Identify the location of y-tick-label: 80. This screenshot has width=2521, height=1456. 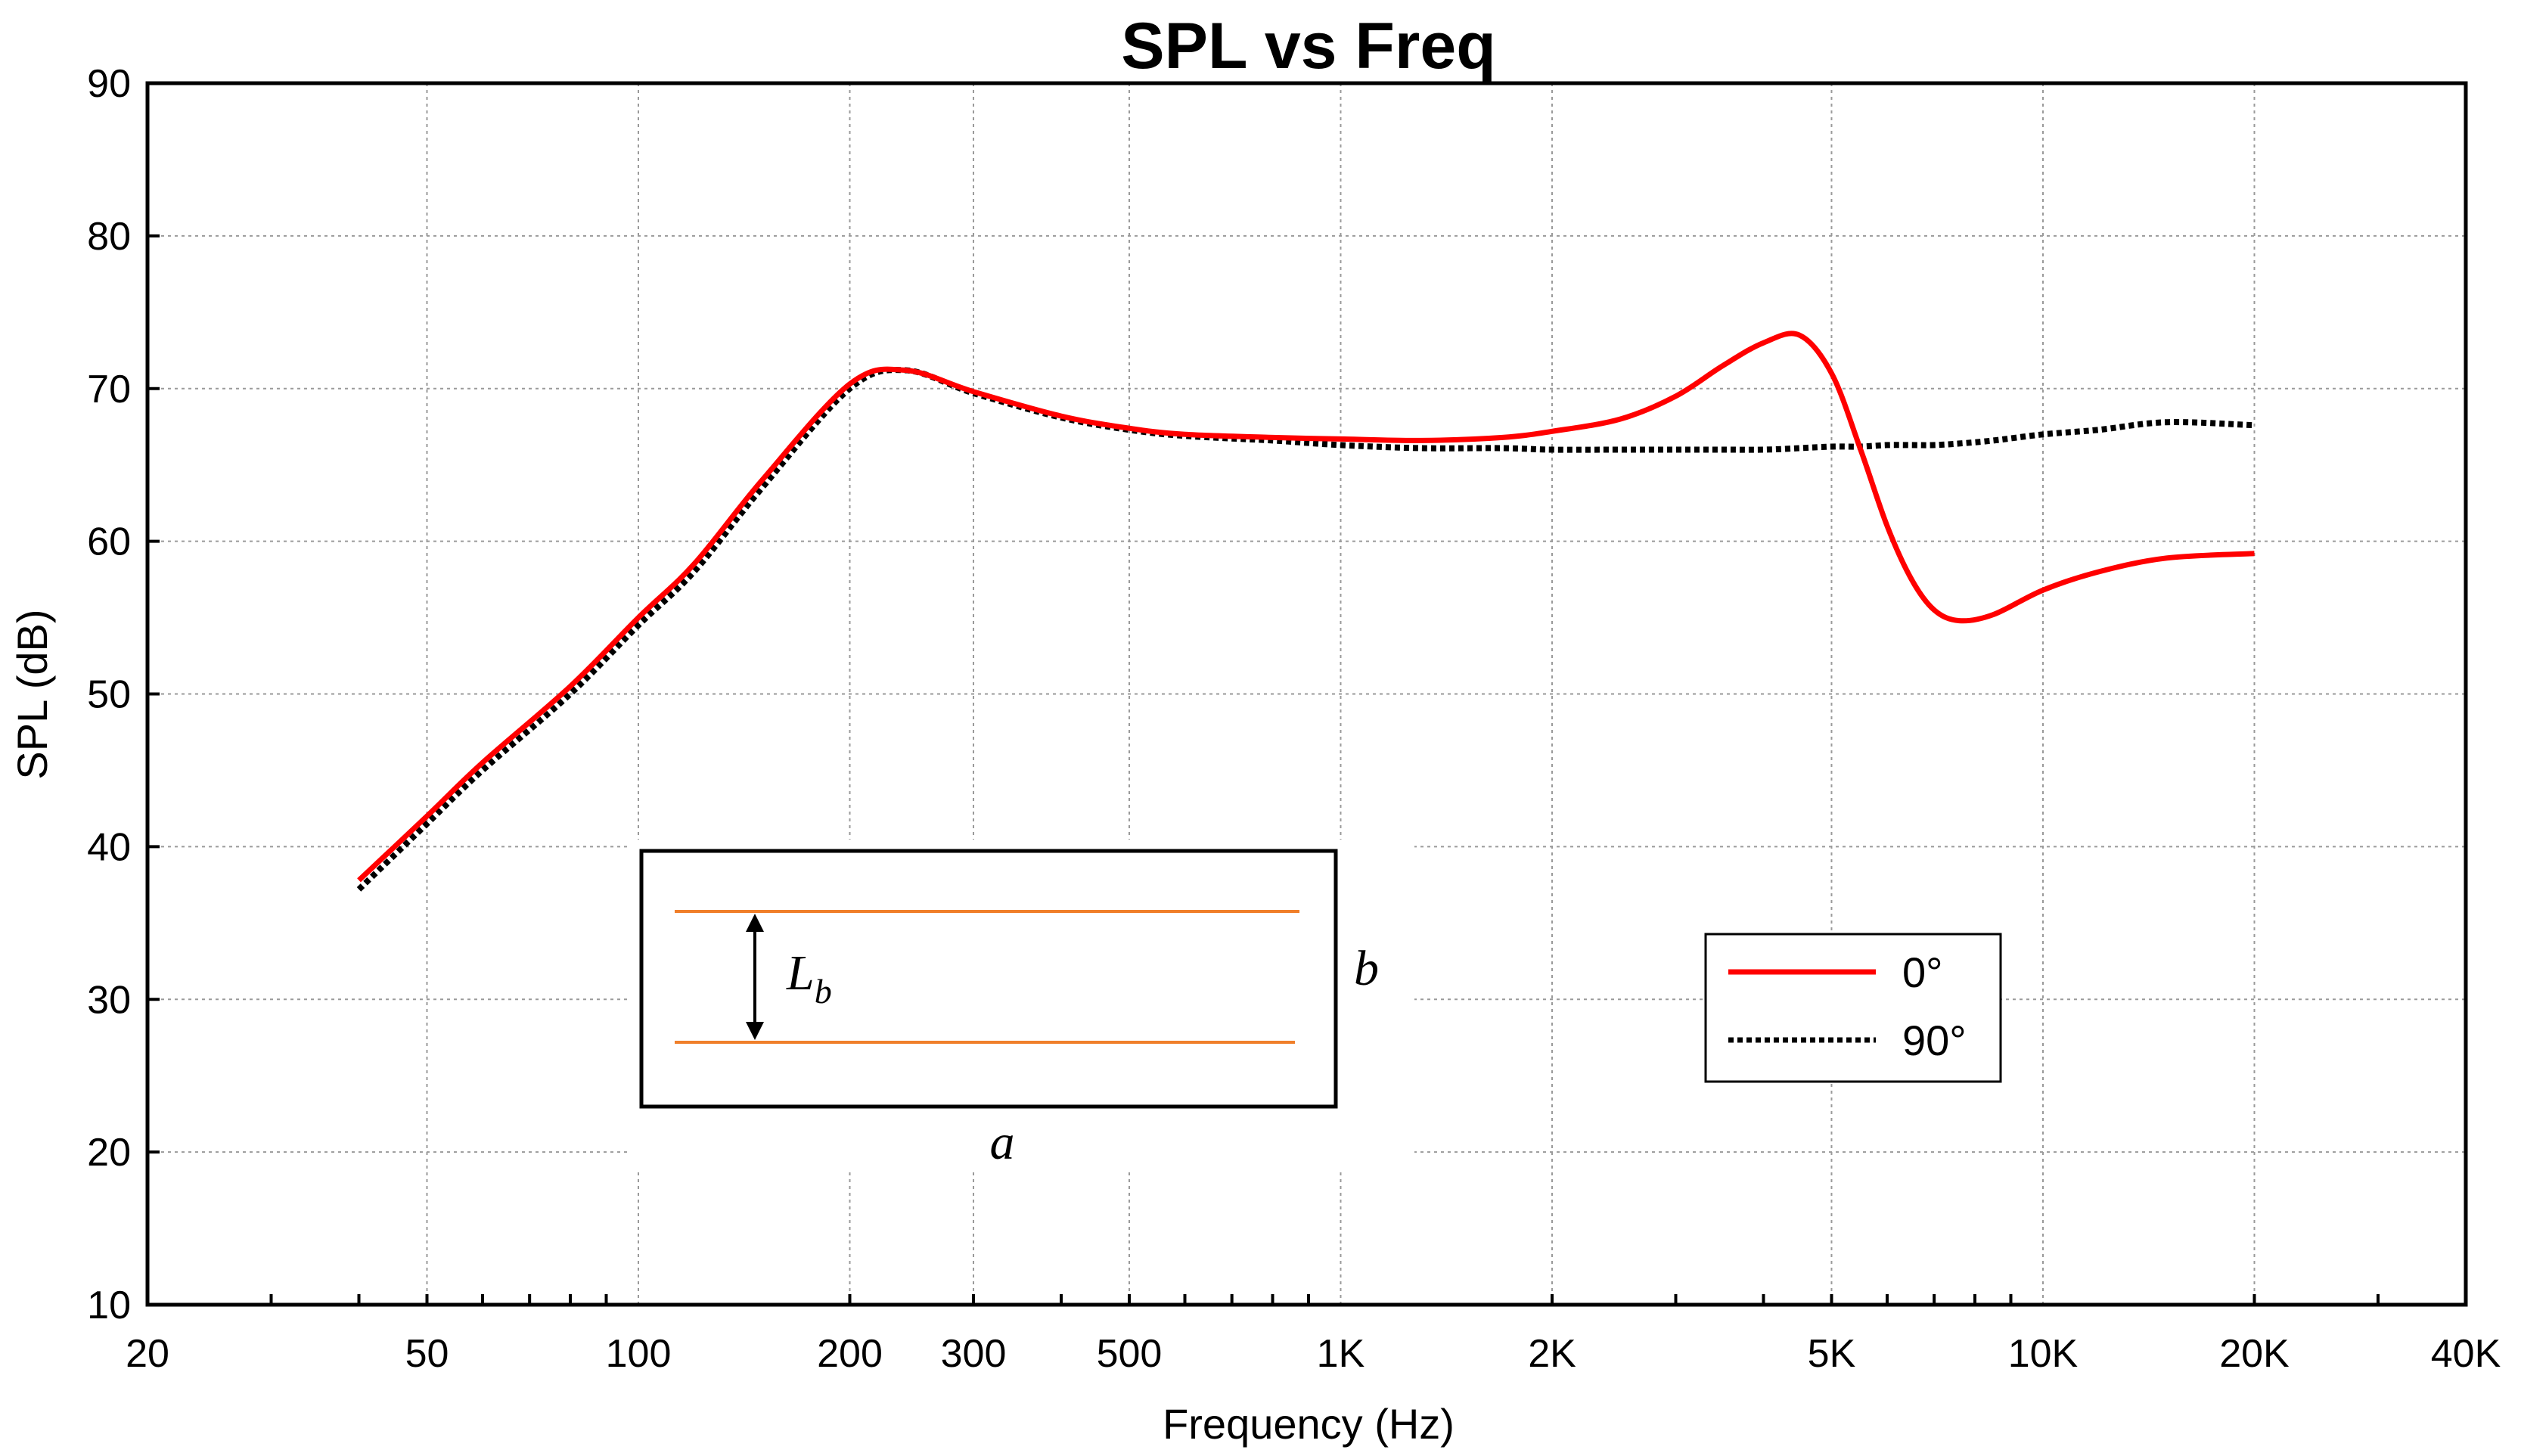
(109, 237).